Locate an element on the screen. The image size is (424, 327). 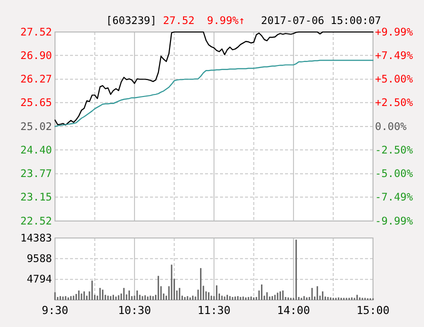
x-tick-label: 15:00 is located at coordinates (373, 310).